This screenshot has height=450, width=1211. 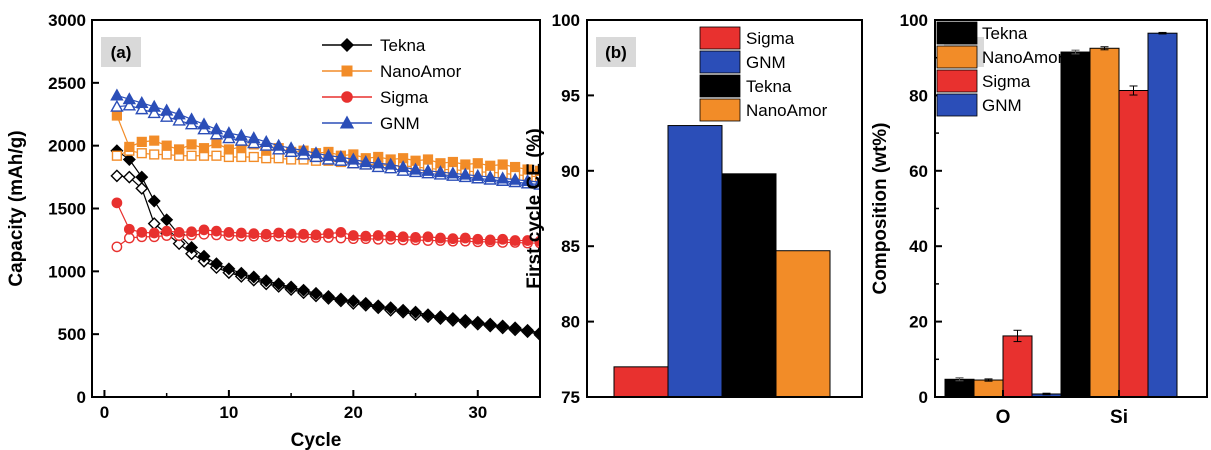 What do you see at coordinates (404, 97) in the screenshot?
I see `legend-label: Sigma` at bounding box center [404, 97].